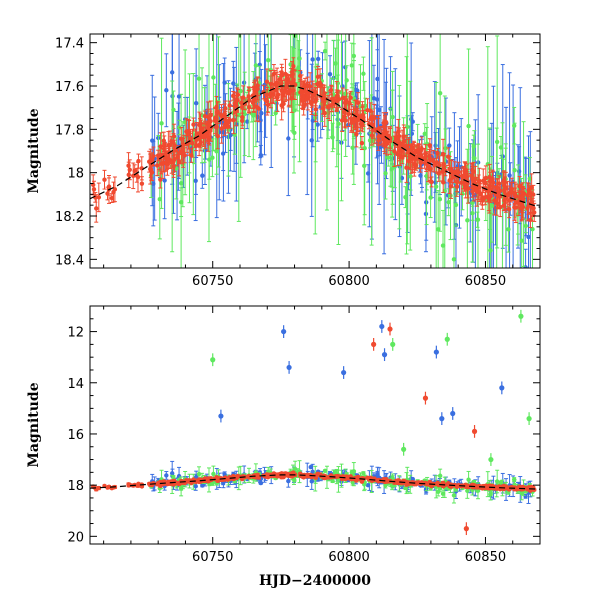 The height and width of the screenshot is (600, 600). Describe the element at coordinates (75, 174) in the screenshot. I see `y-tick-label: 18` at that location.